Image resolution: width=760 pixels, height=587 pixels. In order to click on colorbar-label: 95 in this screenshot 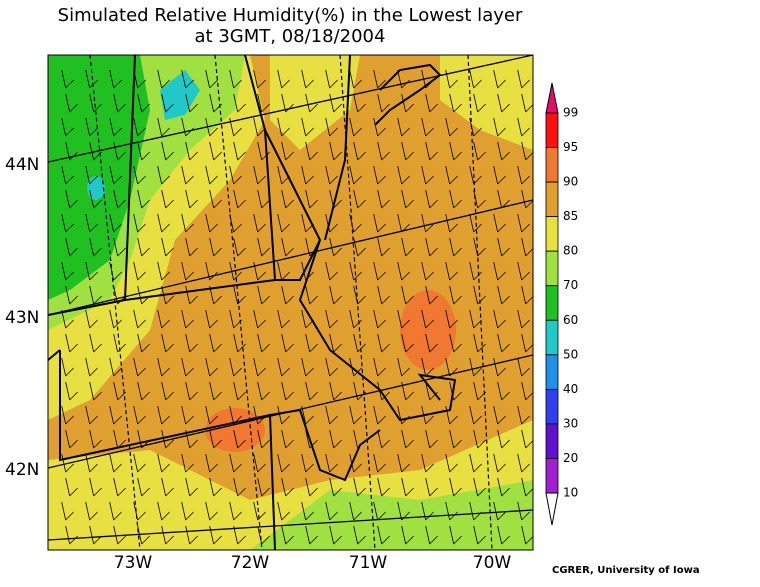, I will do `click(570, 147)`.